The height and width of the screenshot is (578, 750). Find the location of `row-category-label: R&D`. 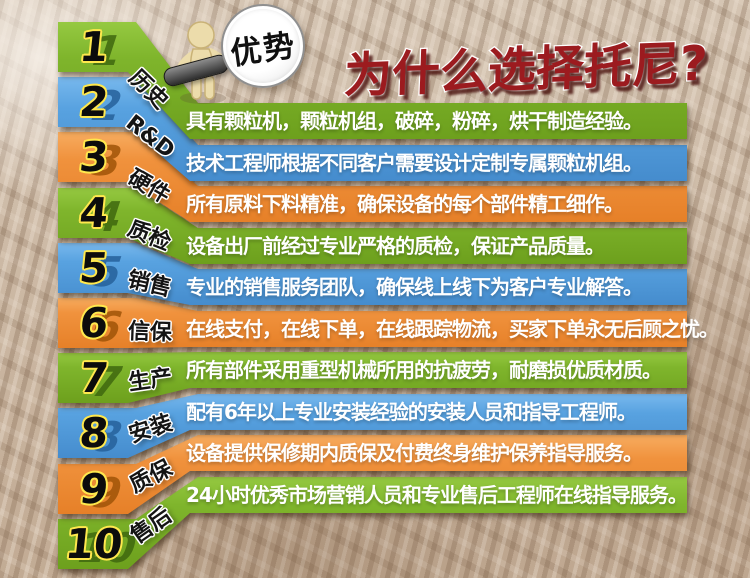

row-category-label: R&D is located at coordinates (150, 137).